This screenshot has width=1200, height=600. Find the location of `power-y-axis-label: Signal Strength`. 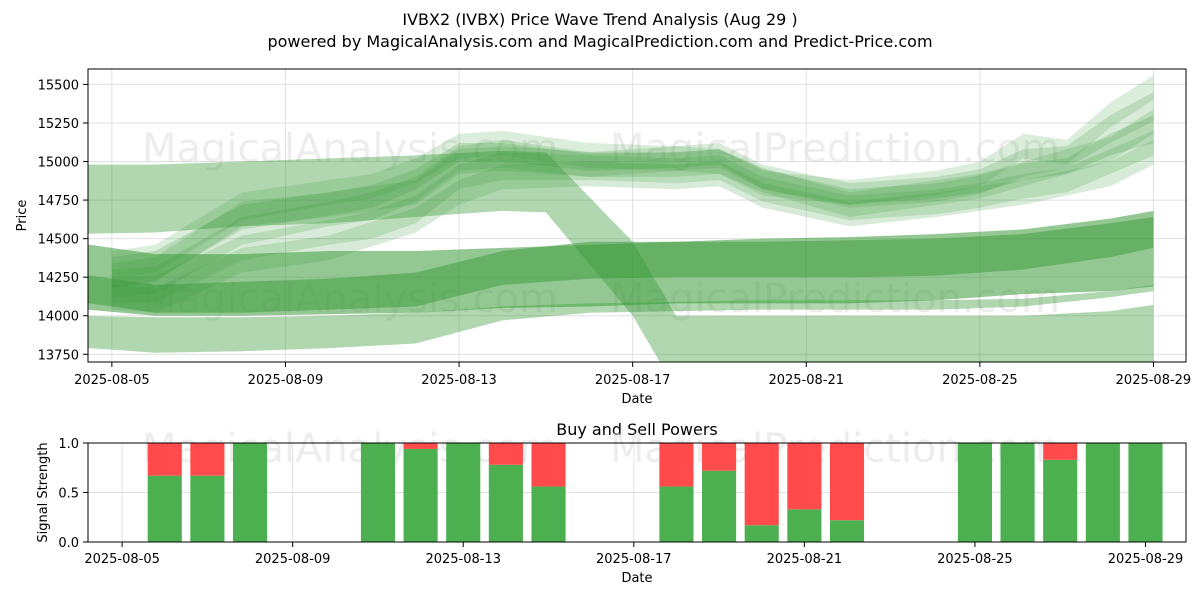

power-y-axis-label: Signal Strength is located at coordinates (43, 492).